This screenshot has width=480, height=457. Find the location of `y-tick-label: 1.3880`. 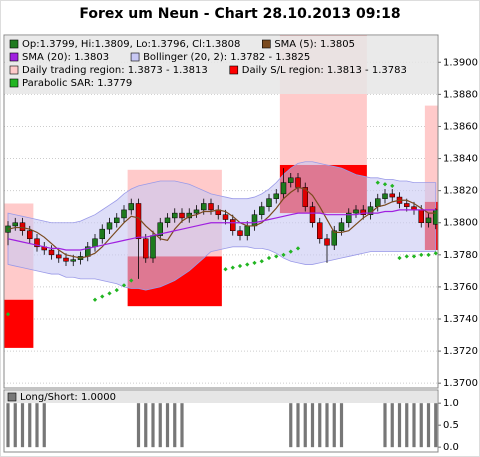

y-tick-label: 1.3880 is located at coordinates (460, 94).